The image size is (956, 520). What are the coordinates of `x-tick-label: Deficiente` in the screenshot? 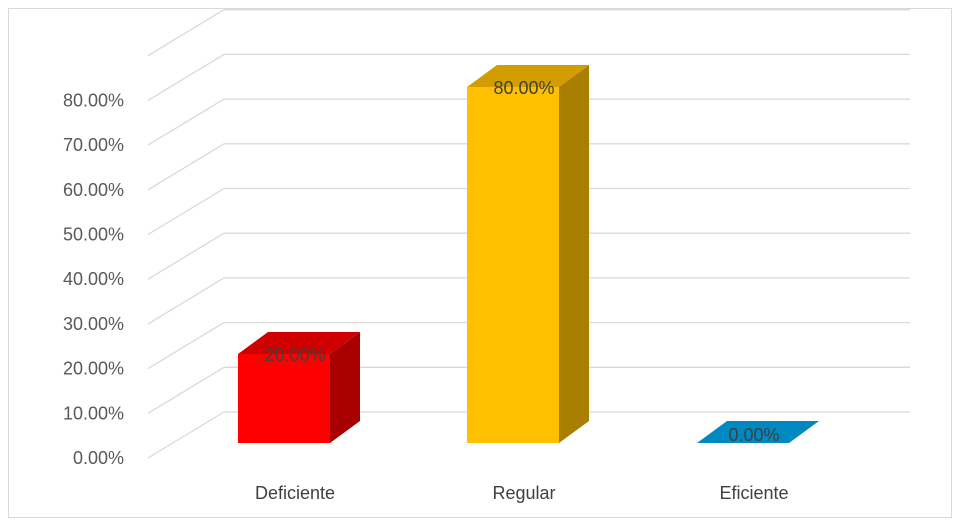 It's located at (295, 493).